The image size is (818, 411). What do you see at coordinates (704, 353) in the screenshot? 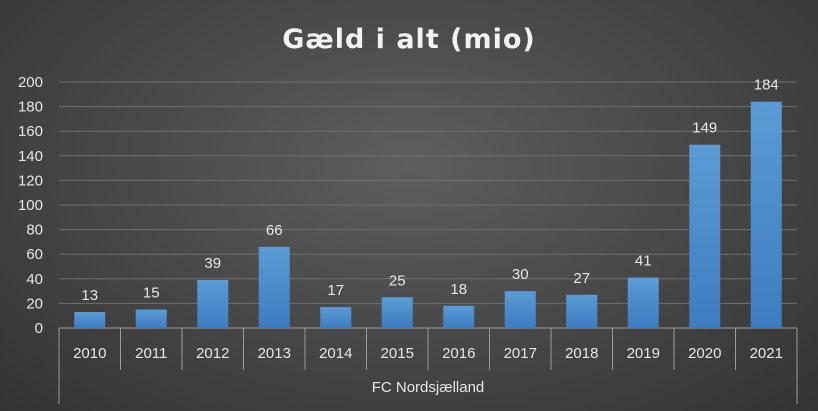
I see `x-tick-label-2020: 2020` at bounding box center [704, 353].